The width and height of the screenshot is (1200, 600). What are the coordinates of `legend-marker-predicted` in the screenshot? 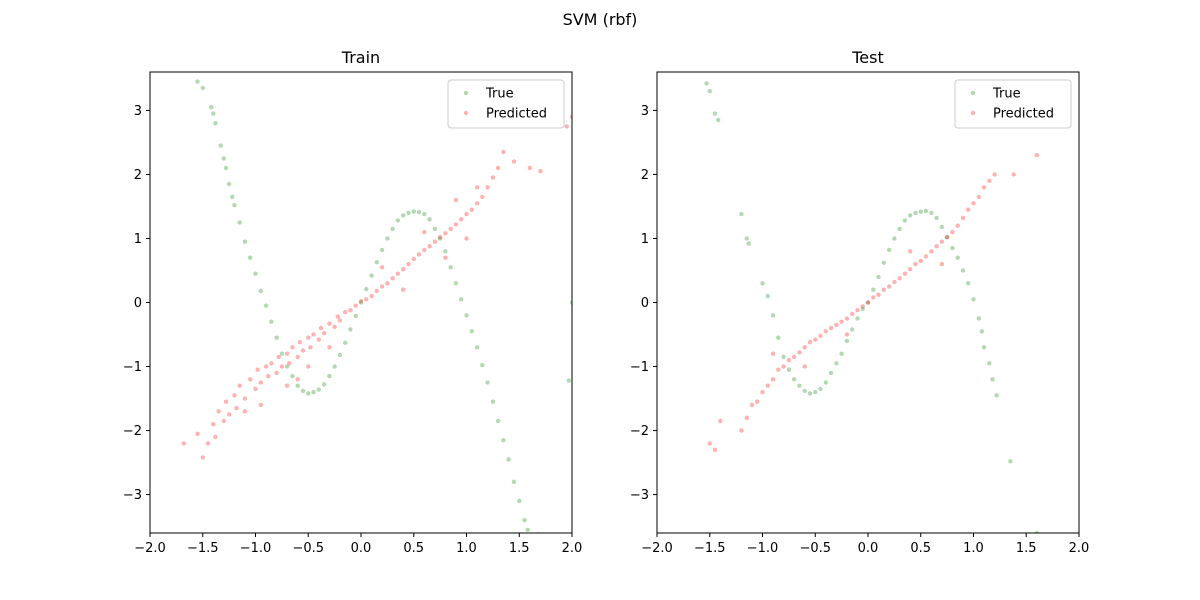 It's located at (973, 113).